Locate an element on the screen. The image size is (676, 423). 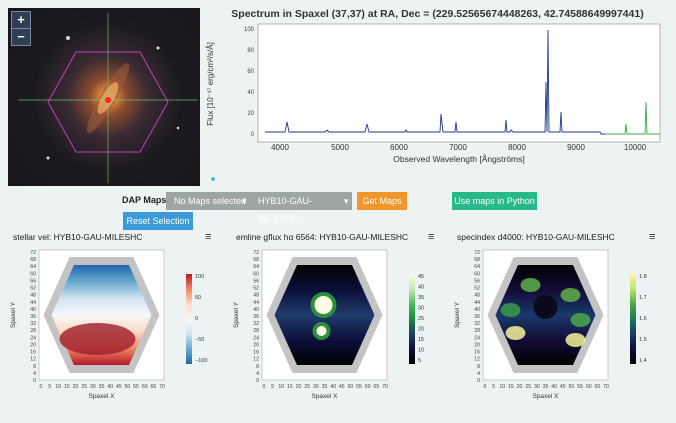
colorbar-tick: 1.6 is located at coordinates (643, 319).